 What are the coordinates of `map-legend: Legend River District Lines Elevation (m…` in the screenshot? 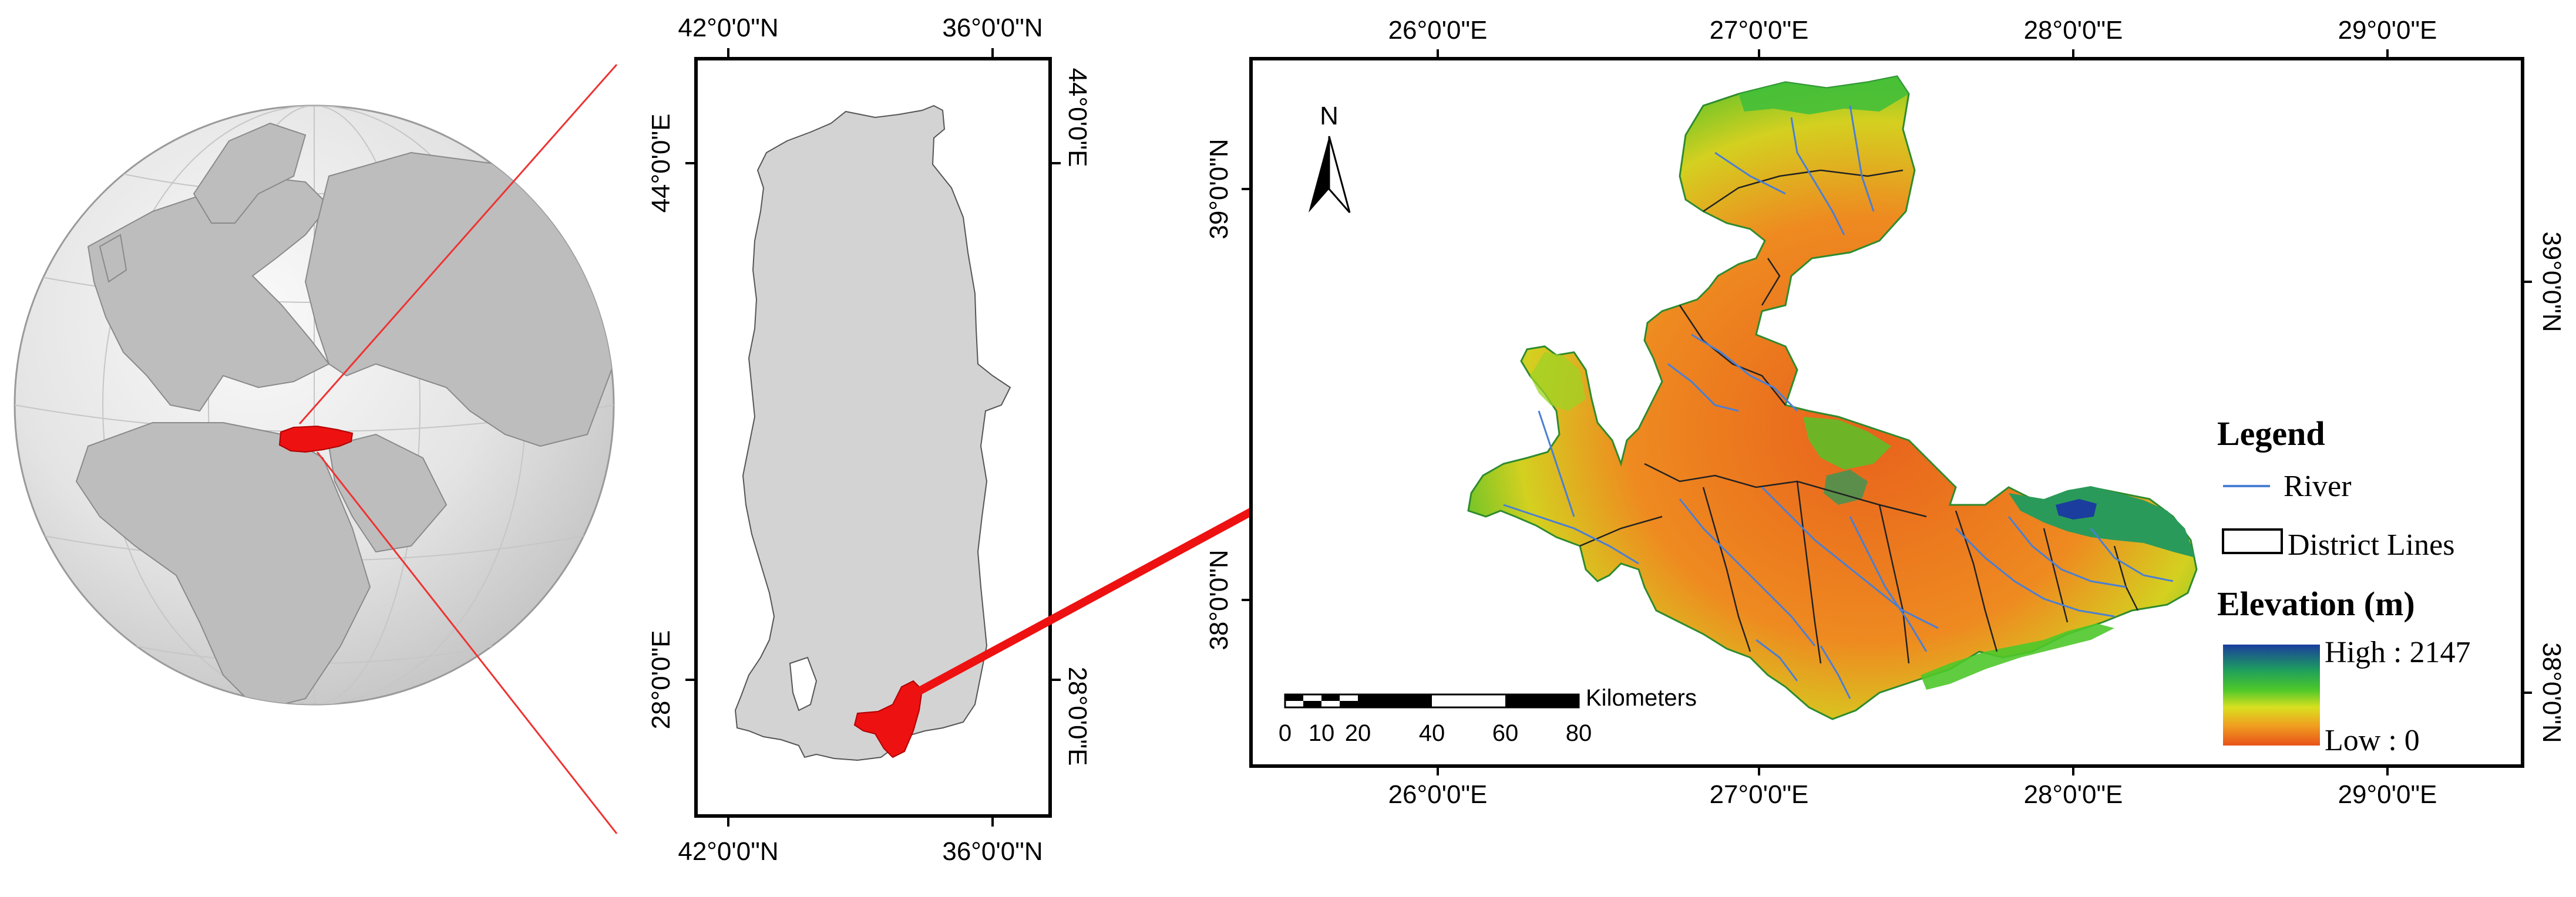 It's located at (2343, 585).